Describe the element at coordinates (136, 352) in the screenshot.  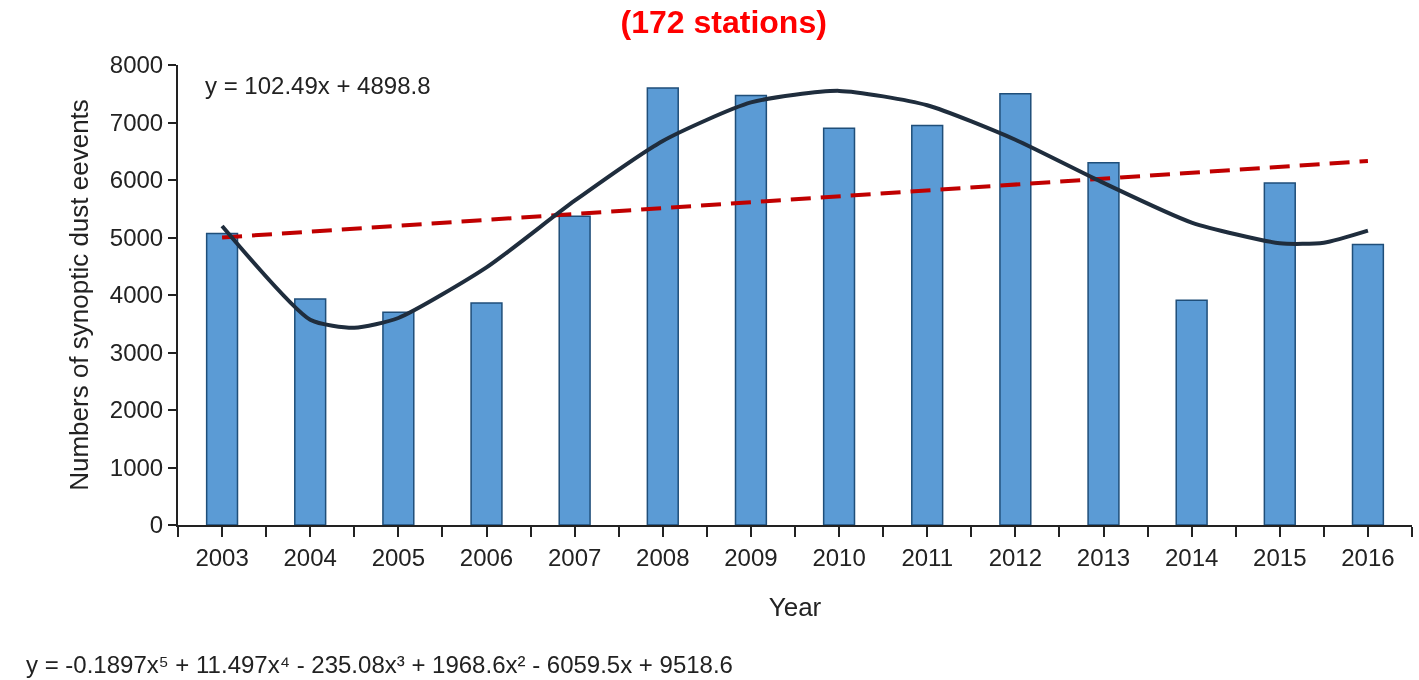
I see `y-tick-label: 3000` at that location.